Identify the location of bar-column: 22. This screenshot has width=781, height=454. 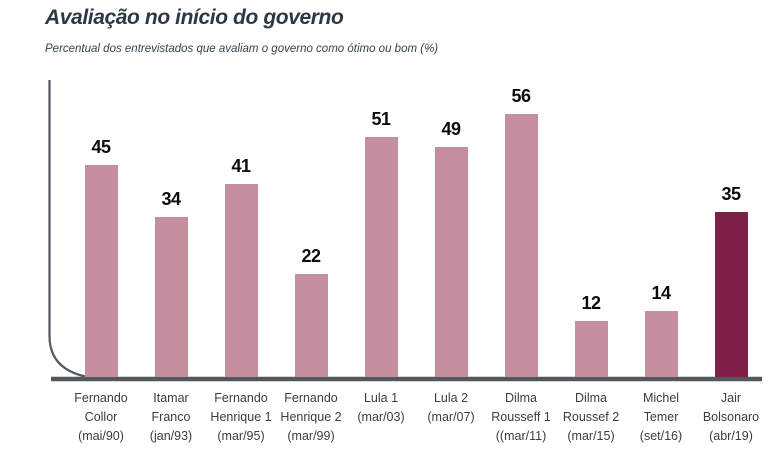
(311, 223).